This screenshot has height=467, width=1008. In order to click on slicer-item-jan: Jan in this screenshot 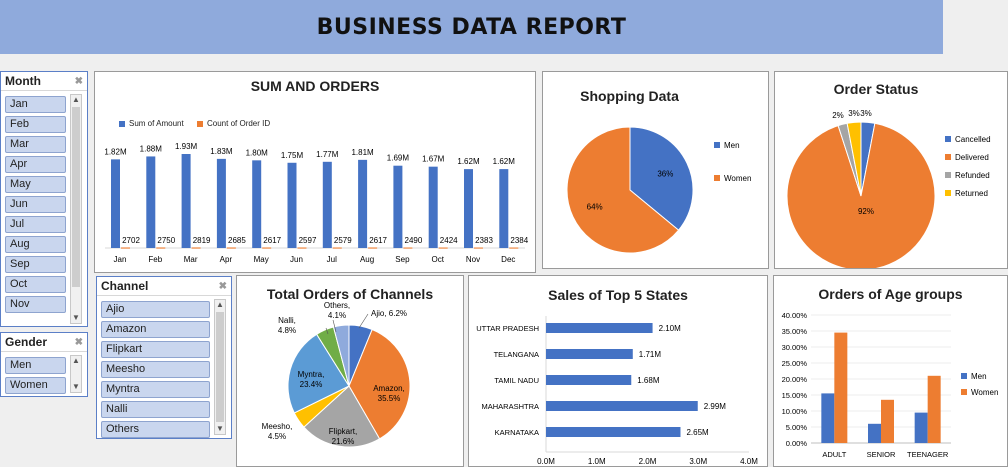, I will do `click(35, 104)`.